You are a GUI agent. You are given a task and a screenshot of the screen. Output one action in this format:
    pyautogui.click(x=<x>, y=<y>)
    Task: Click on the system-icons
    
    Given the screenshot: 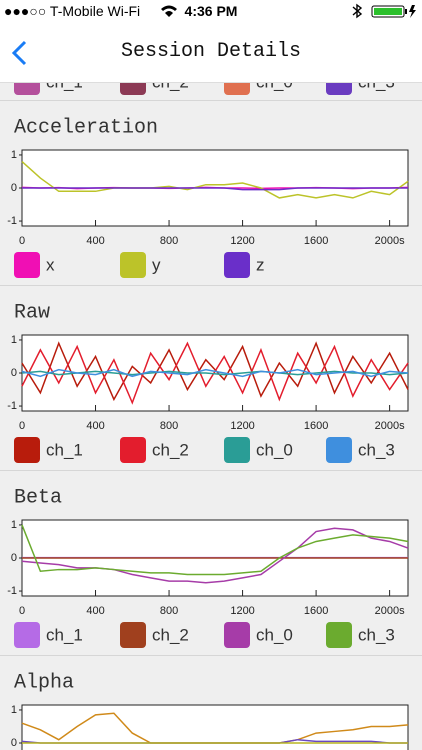 What is the action you would take?
    pyautogui.click(x=384, y=11)
    